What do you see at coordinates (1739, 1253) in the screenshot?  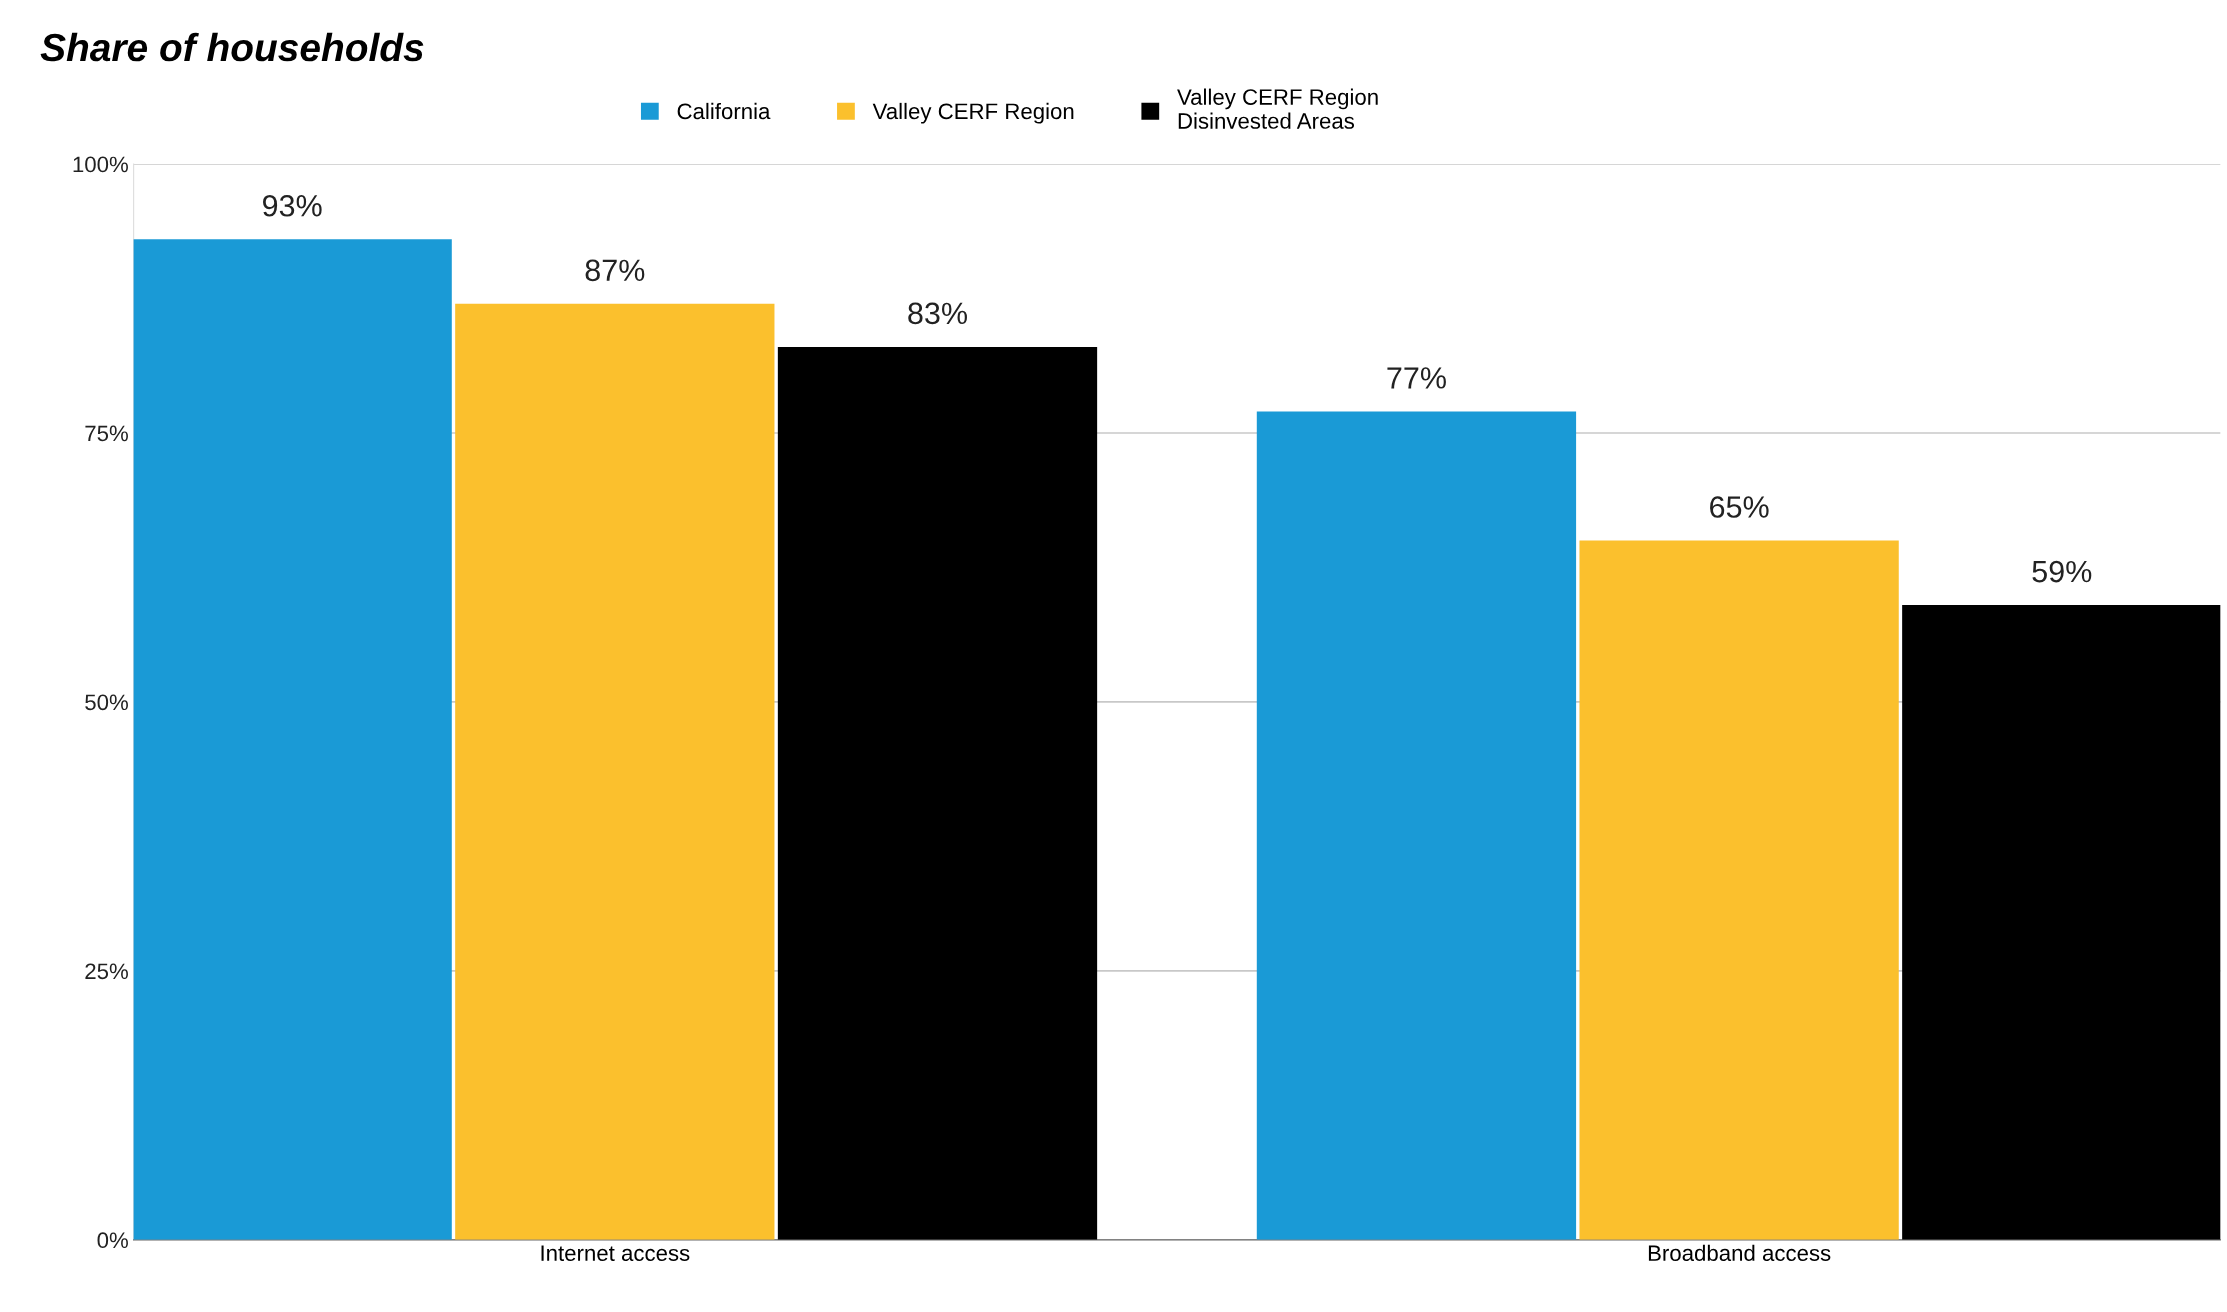 I see `x-tick-label: Broadband access` at bounding box center [1739, 1253].